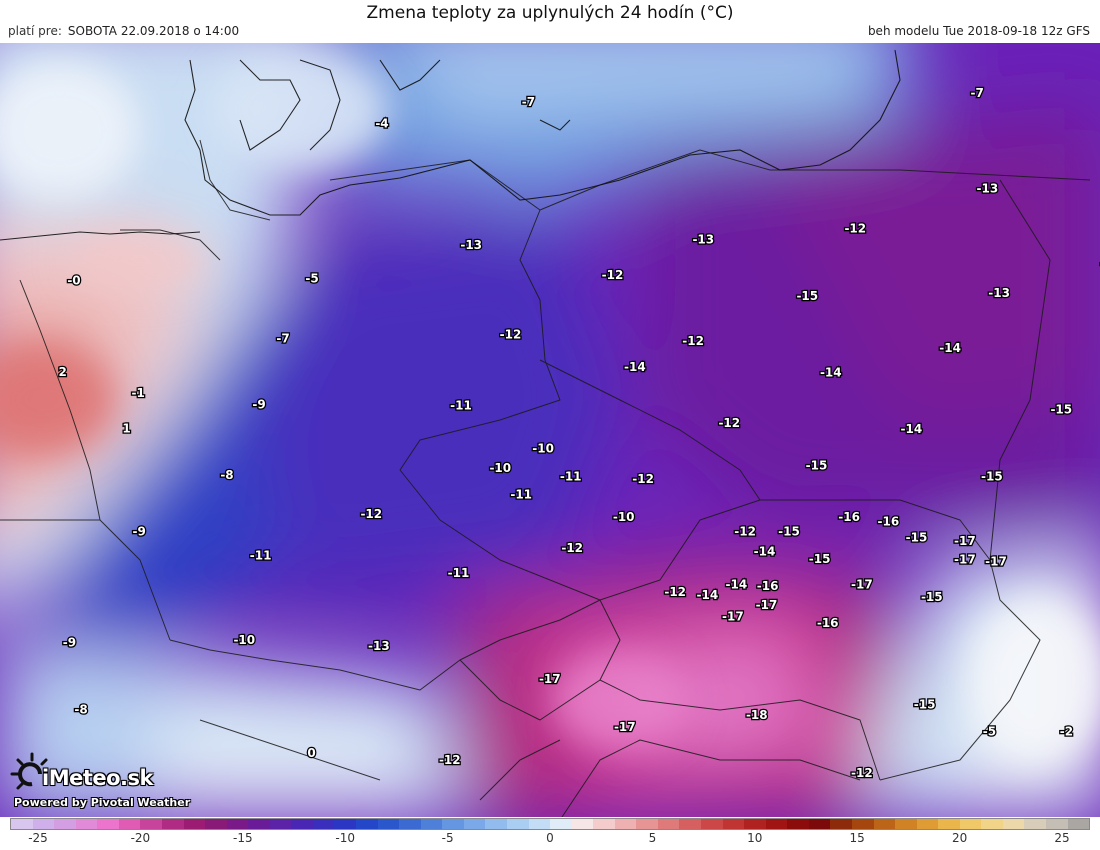 This screenshot has height=850, width=1100. I want to click on valid-time-line: platí pre: SOBOTA 22.09.2018 o 14:00, so click(123, 31).